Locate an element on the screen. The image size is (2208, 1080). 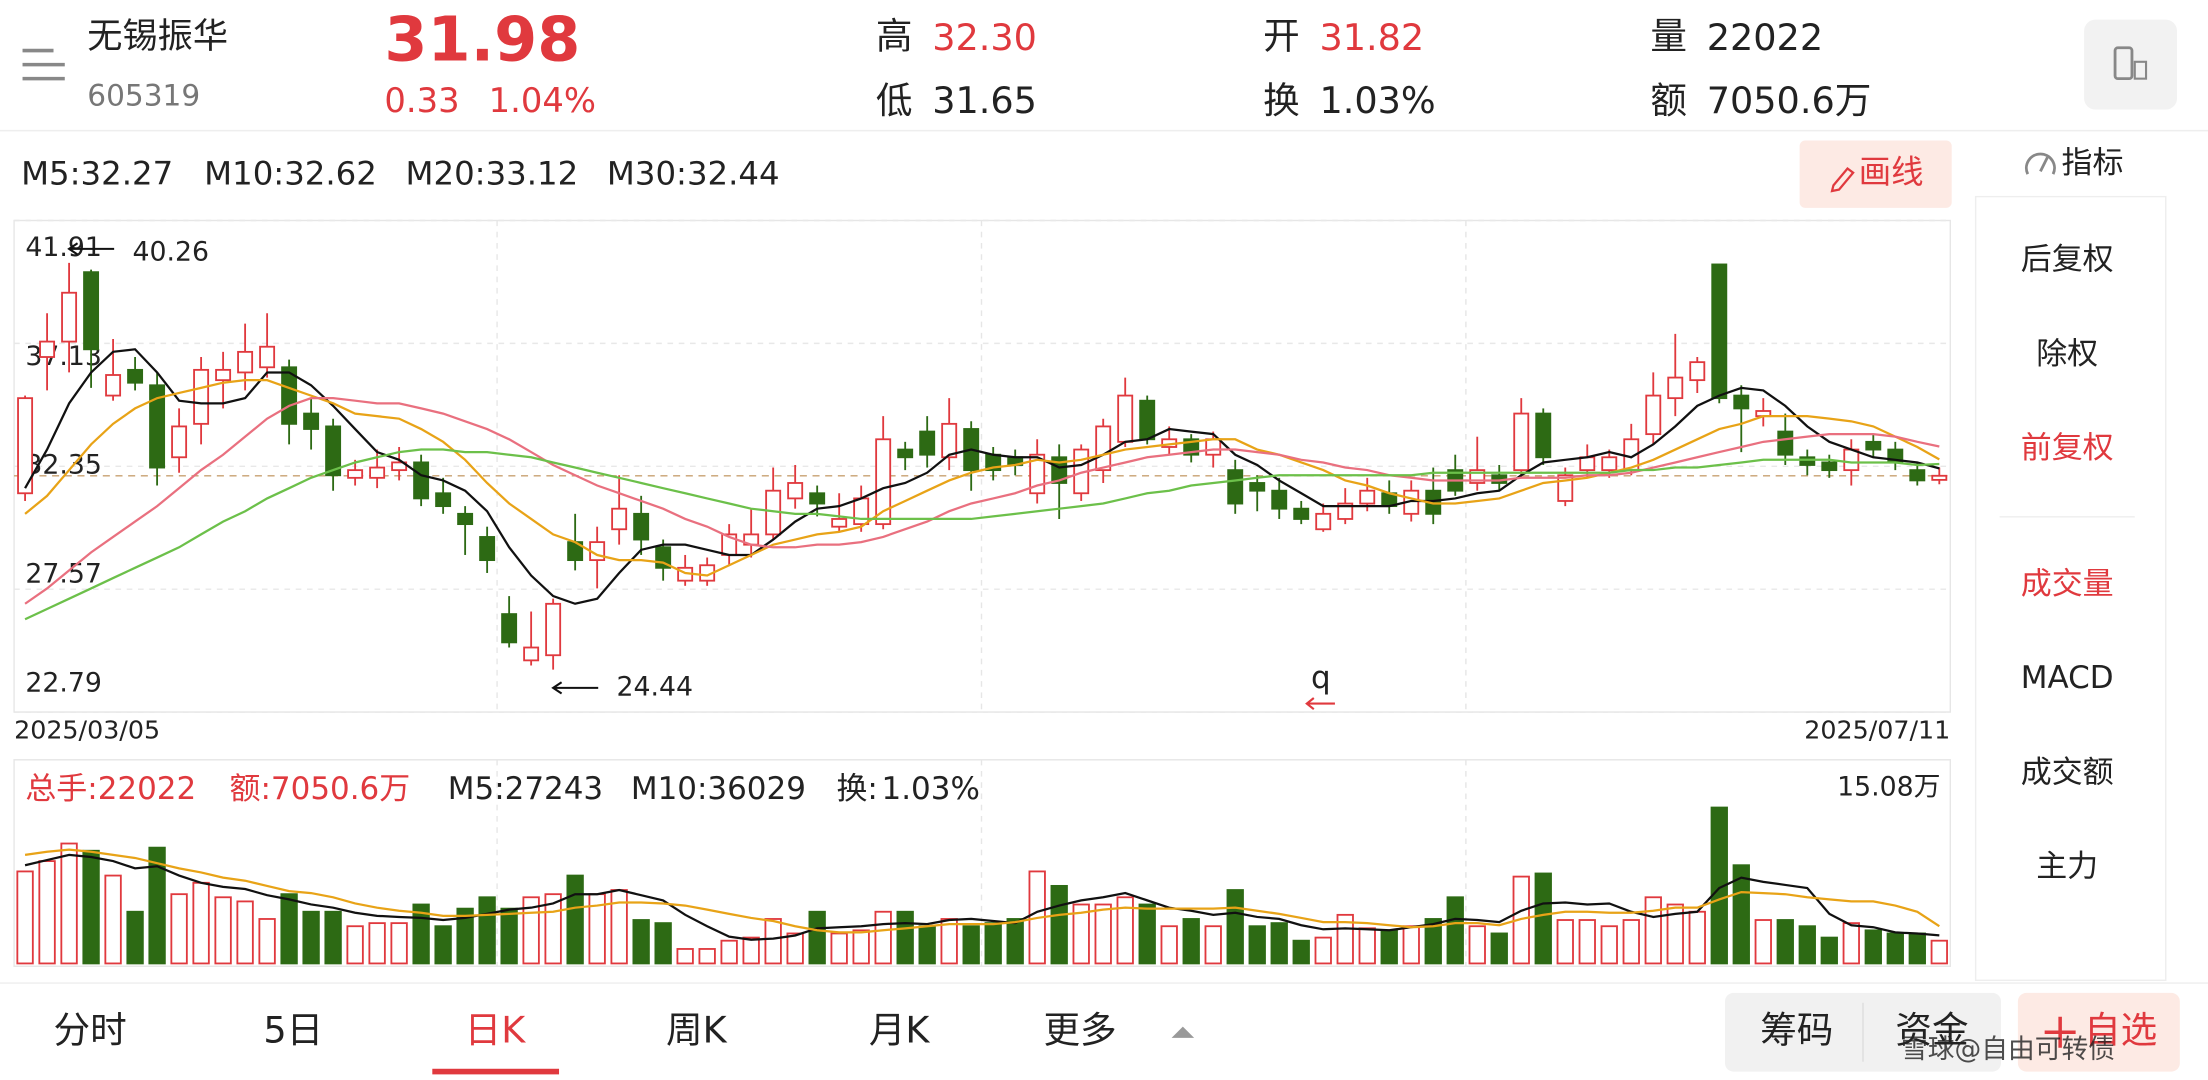
draw-button: 画线 is located at coordinates (1875, 174).